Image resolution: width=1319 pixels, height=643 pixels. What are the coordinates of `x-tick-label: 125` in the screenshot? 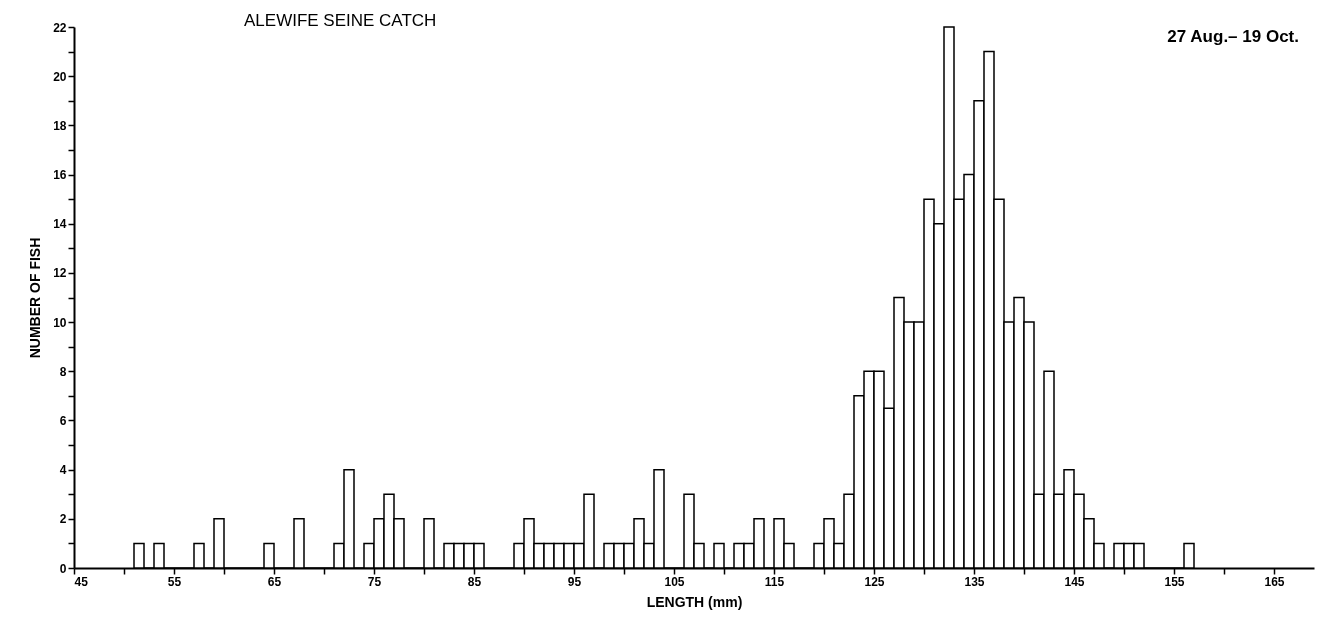 It's located at (874, 581).